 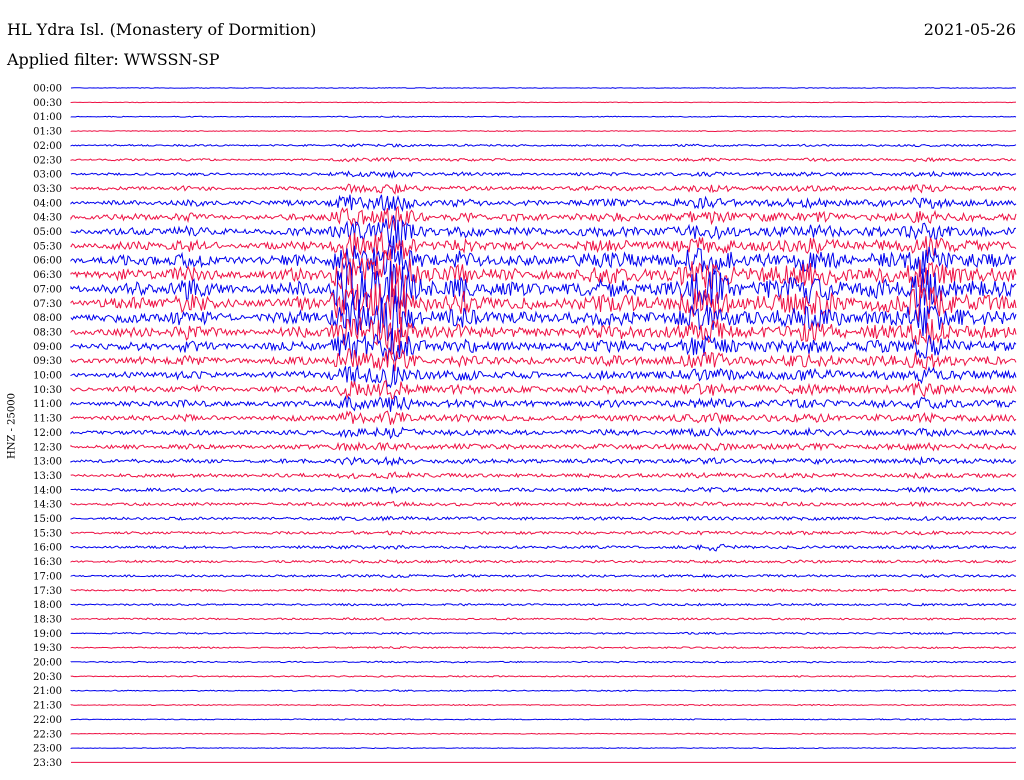 I want to click on row-time-label: 19:30, so click(x=47, y=648).